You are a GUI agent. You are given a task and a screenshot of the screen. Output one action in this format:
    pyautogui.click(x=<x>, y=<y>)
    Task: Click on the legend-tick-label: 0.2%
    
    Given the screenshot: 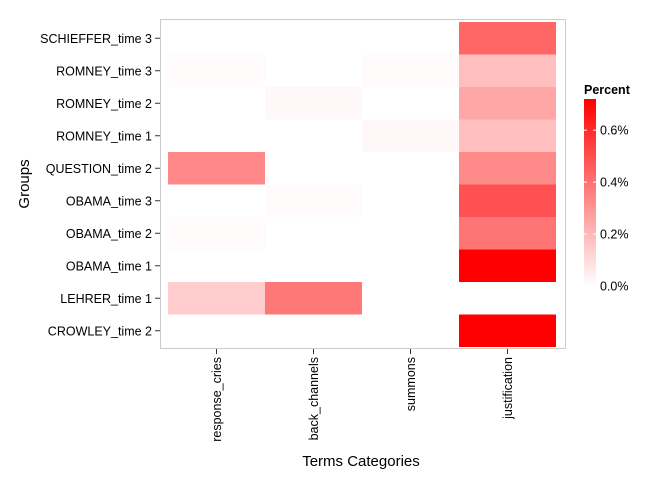 What is the action you would take?
    pyautogui.click(x=614, y=235)
    